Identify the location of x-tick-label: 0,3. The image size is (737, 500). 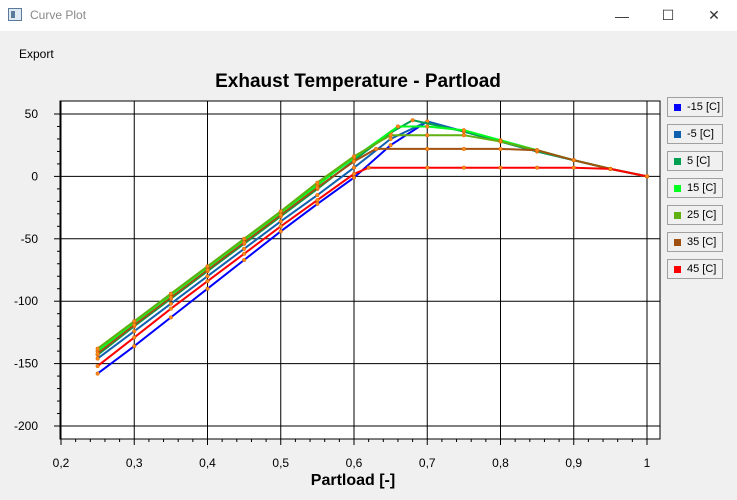
(134, 463).